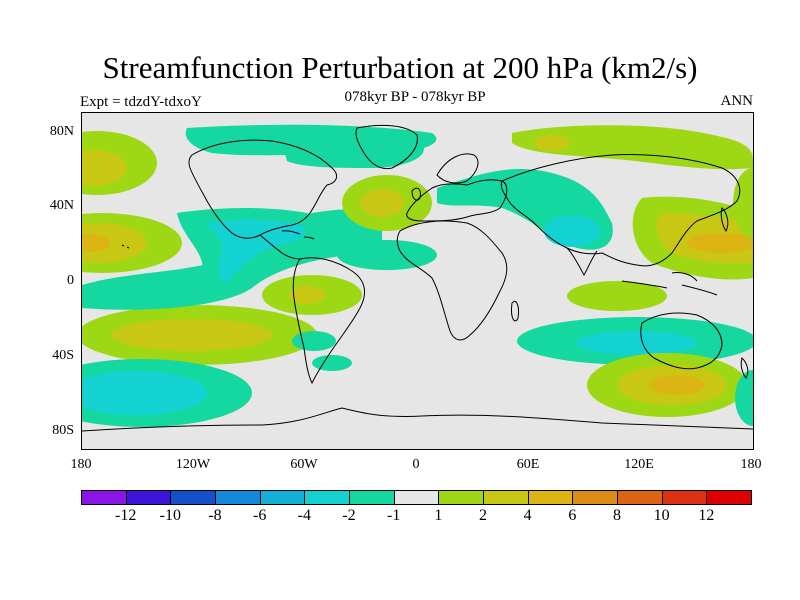 The height and width of the screenshot is (600, 800). Describe the element at coordinates (661, 515) in the screenshot. I see `colorbar-label: 10` at that location.